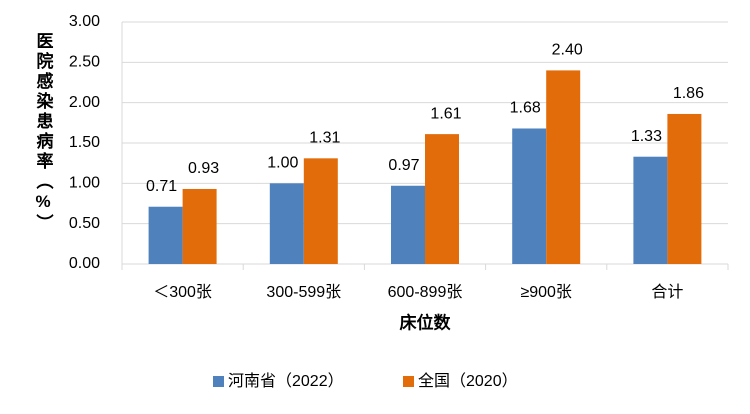 Image resolution: width=750 pixels, height=414 pixels. What do you see at coordinates (324, 138) in the screenshot?
I see `value-label: 1.31` at bounding box center [324, 138].